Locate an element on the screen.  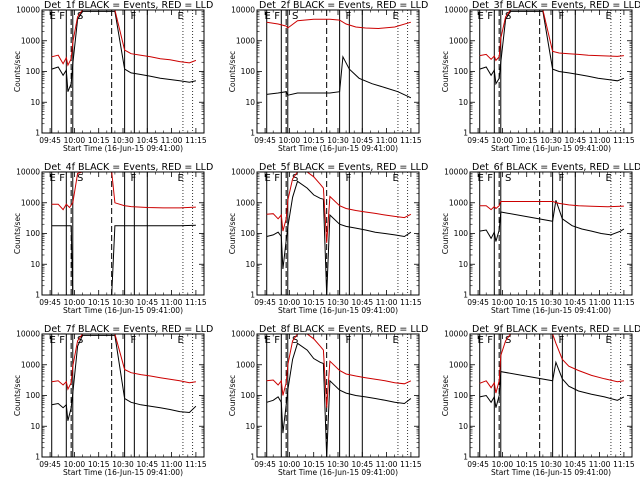
panel-title: Det_8f BLACK = Events, RED = LLD is located at coordinates (343, 329).